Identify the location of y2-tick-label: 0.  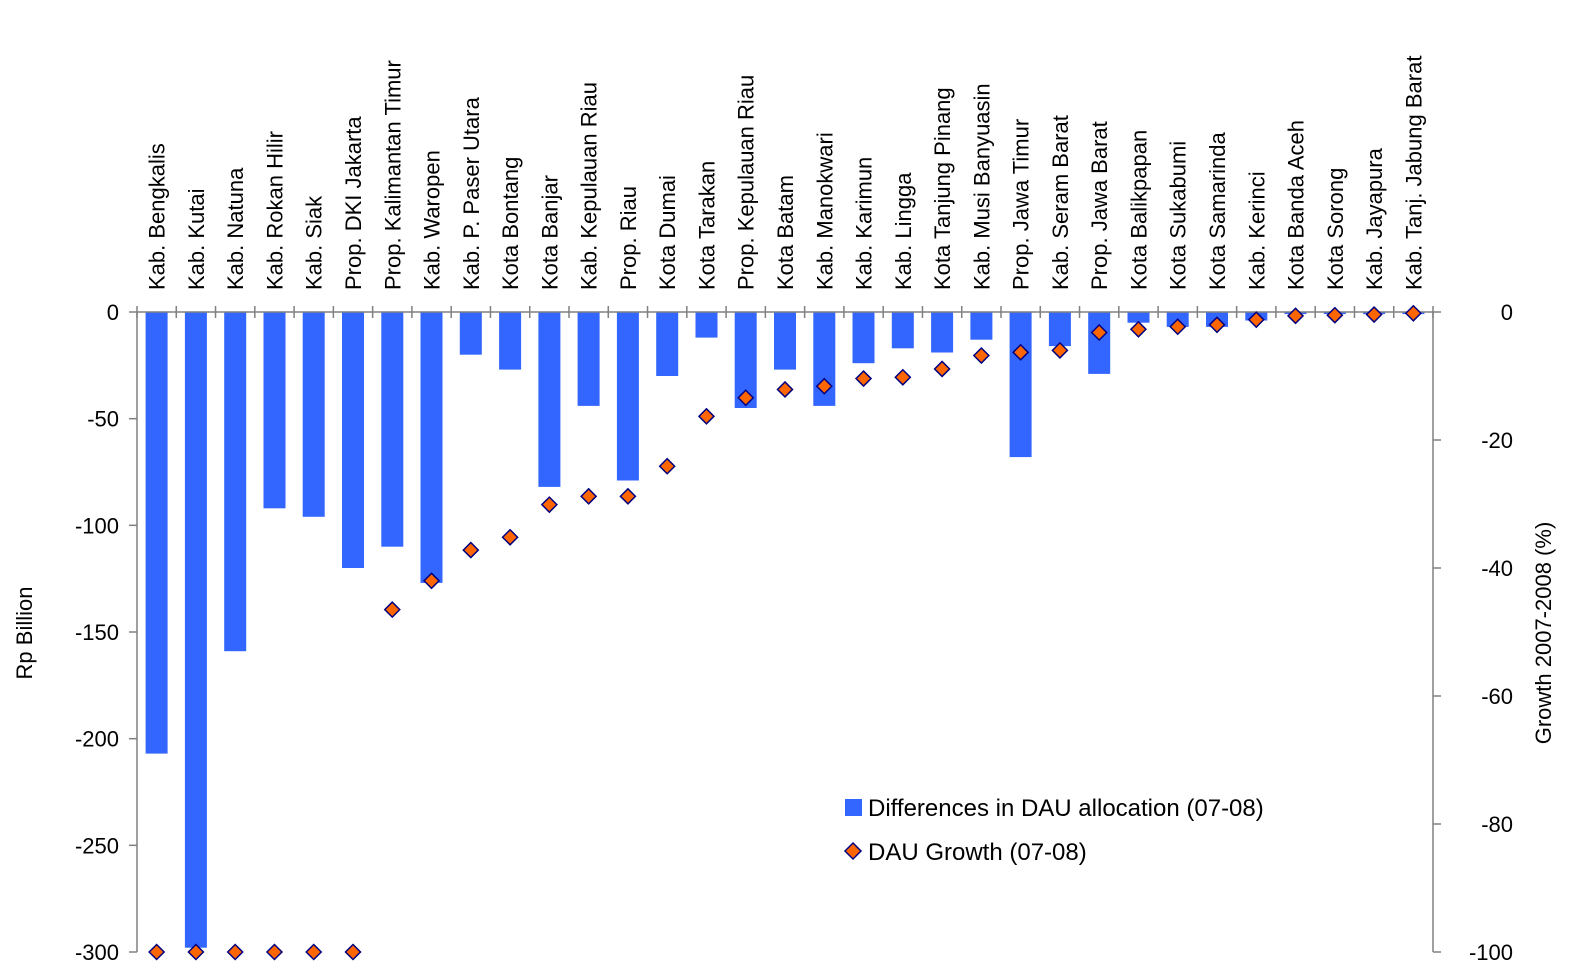
(1507, 312).